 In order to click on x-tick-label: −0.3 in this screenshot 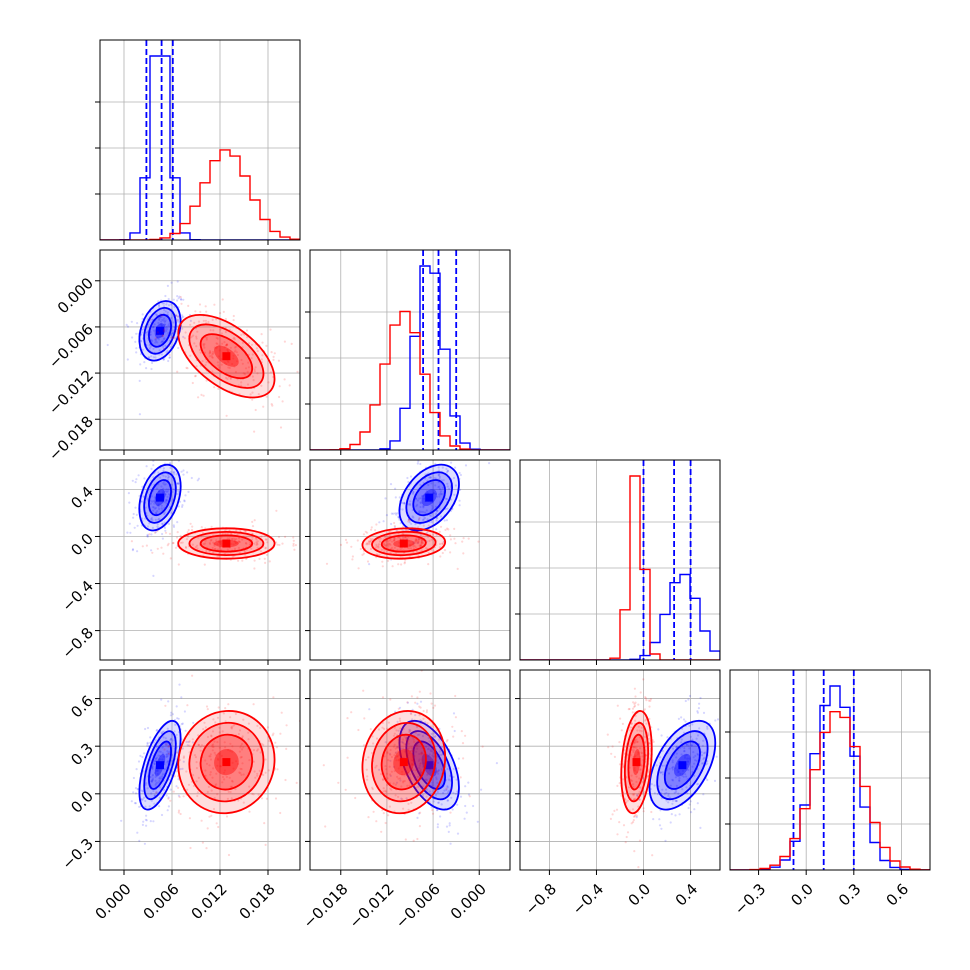, I will do `click(750, 899)`.